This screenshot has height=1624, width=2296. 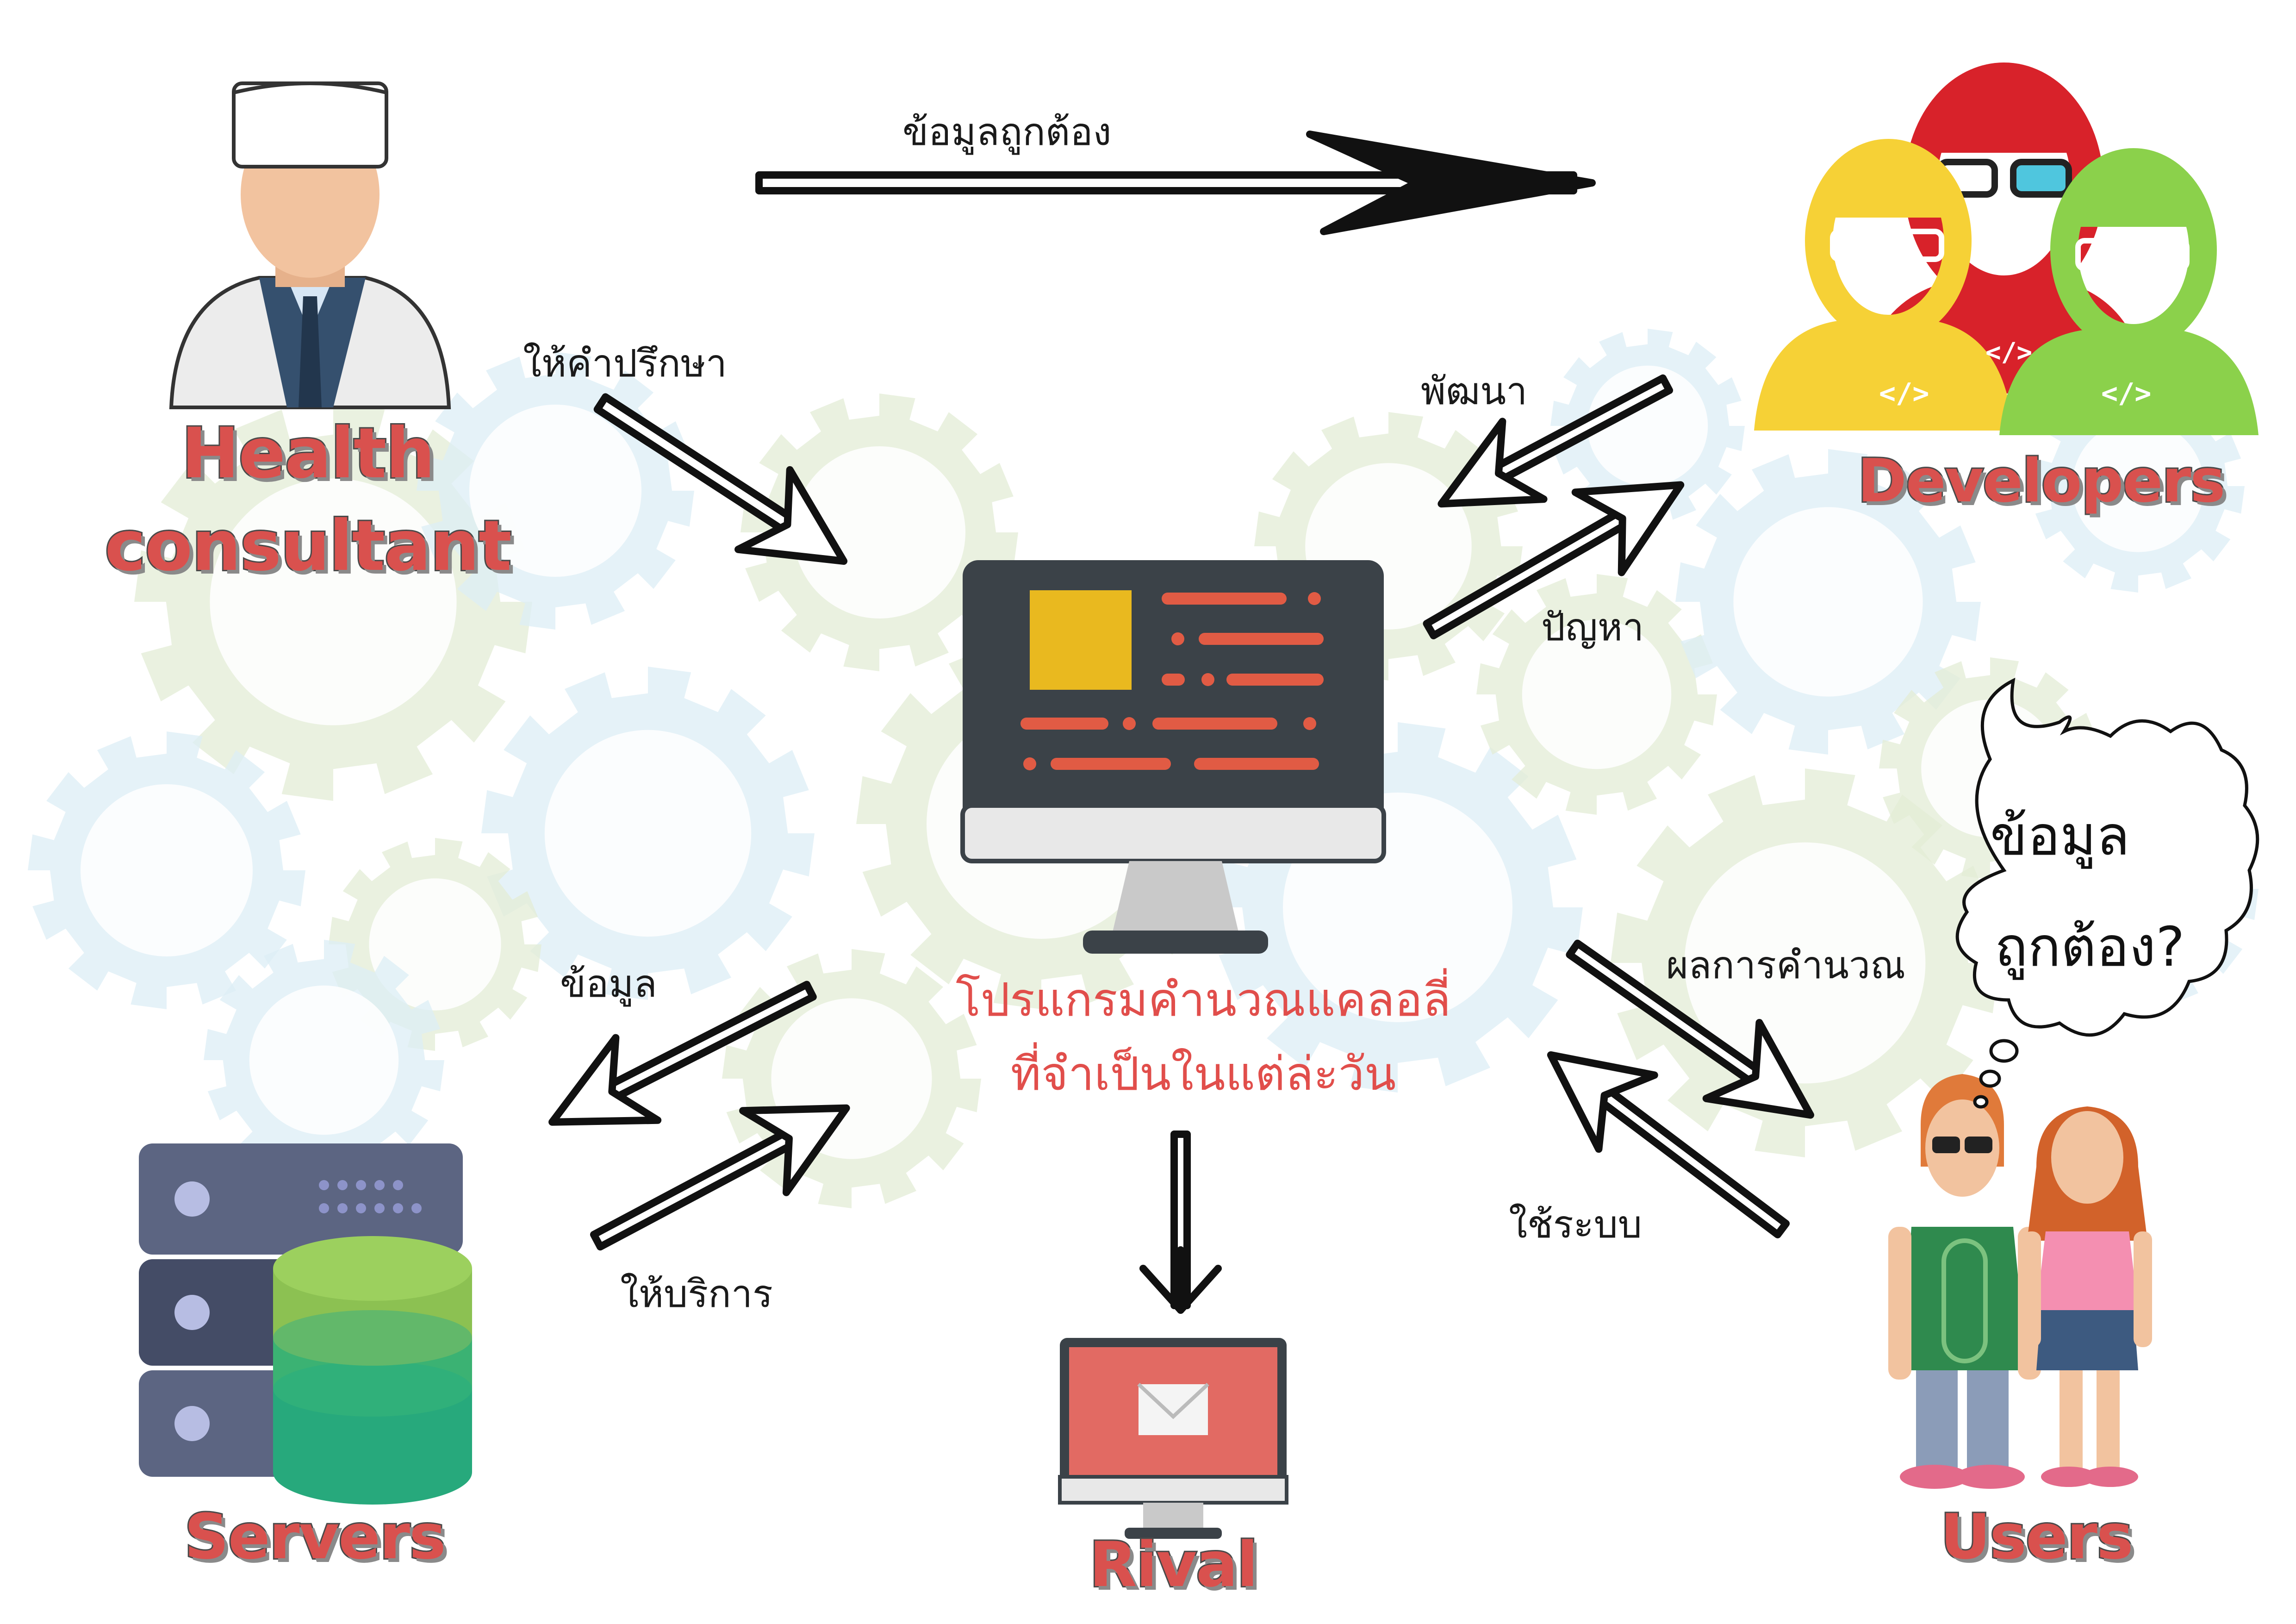 What do you see at coordinates (2020, 1281) in the screenshot?
I see `users-icon` at bounding box center [2020, 1281].